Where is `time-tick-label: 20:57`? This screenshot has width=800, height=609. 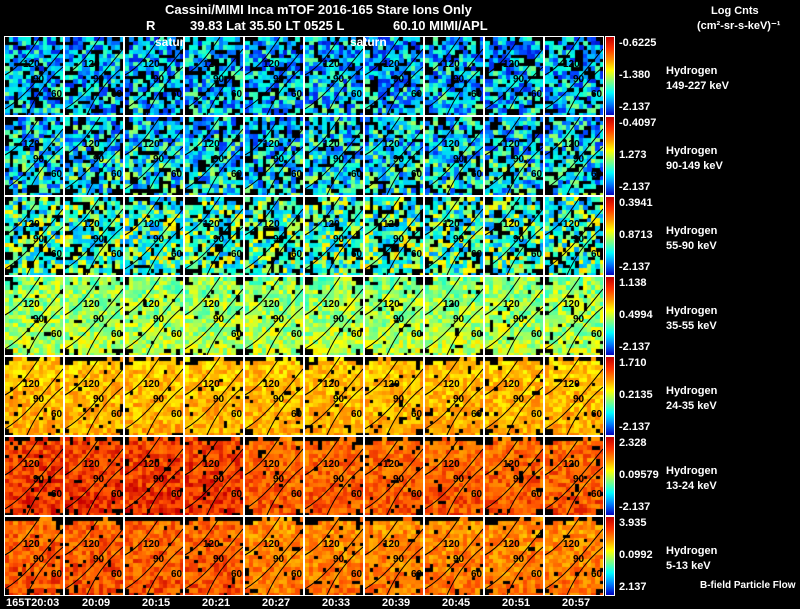 time-tick-label: 20:57 is located at coordinates (576, 603).